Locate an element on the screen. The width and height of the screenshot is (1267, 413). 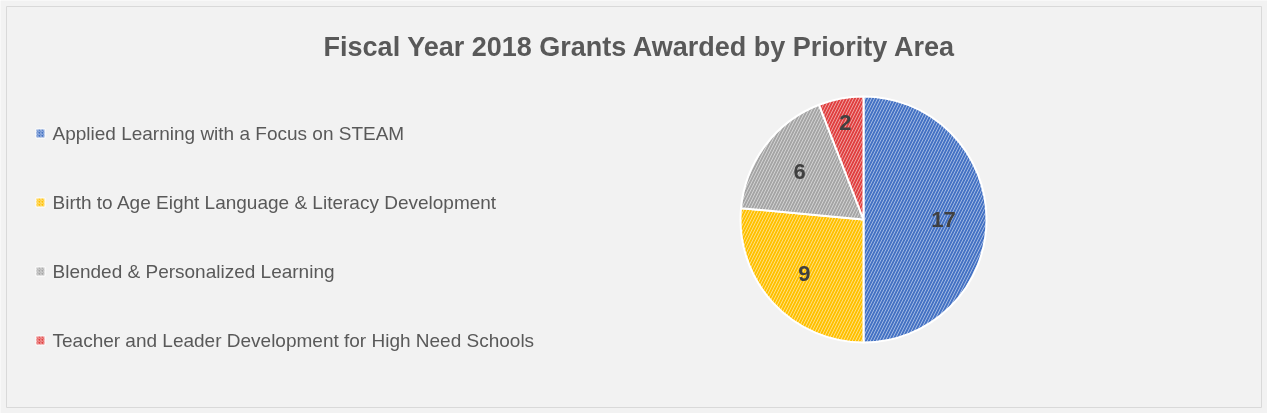
legend-label: Applied Learning with a Focus on STEAM is located at coordinates (228, 133).